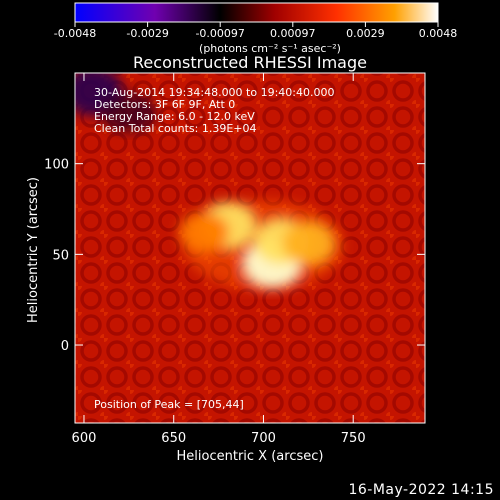 The width and height of the screenshot is (500, 500). I want to click on annotation-line: Clean Total counts: 1.39E+04, so click(175, 128).